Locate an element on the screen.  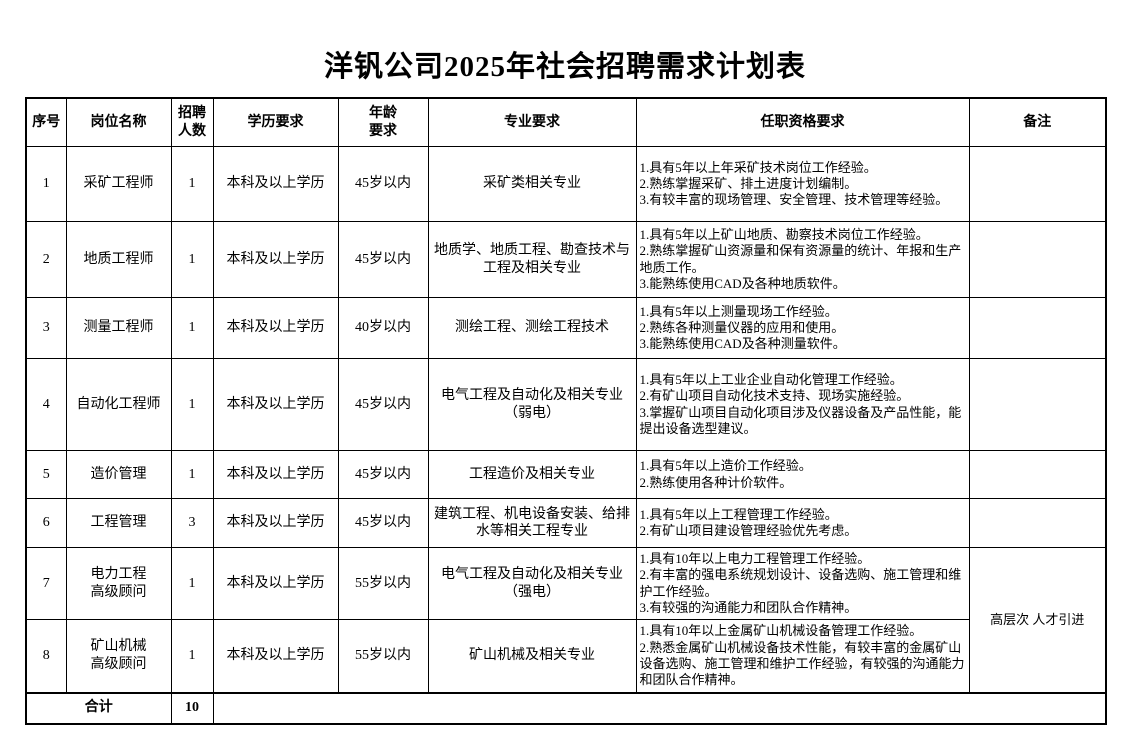
position-cell: 采矿工程师 is located at coordinates (118, 184).